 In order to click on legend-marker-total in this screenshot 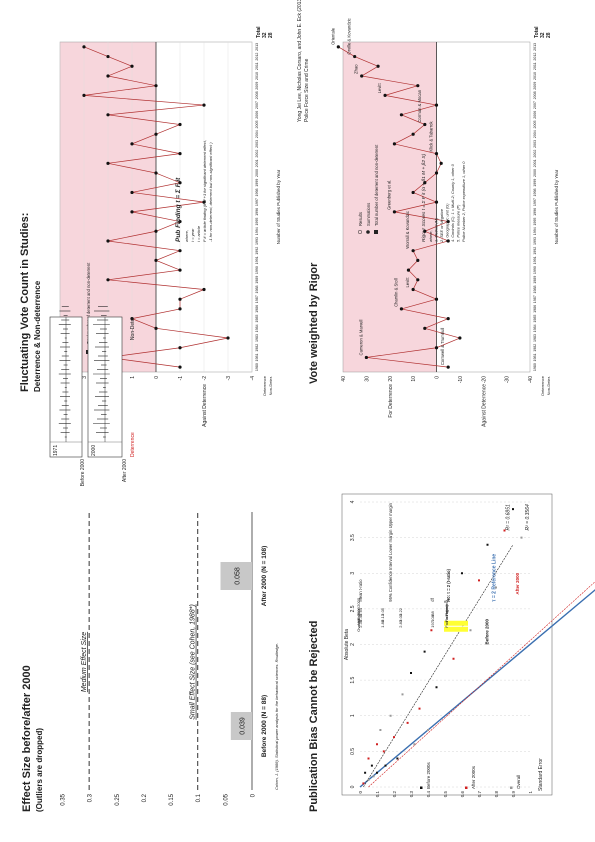, I will do `click(376, 232)`.